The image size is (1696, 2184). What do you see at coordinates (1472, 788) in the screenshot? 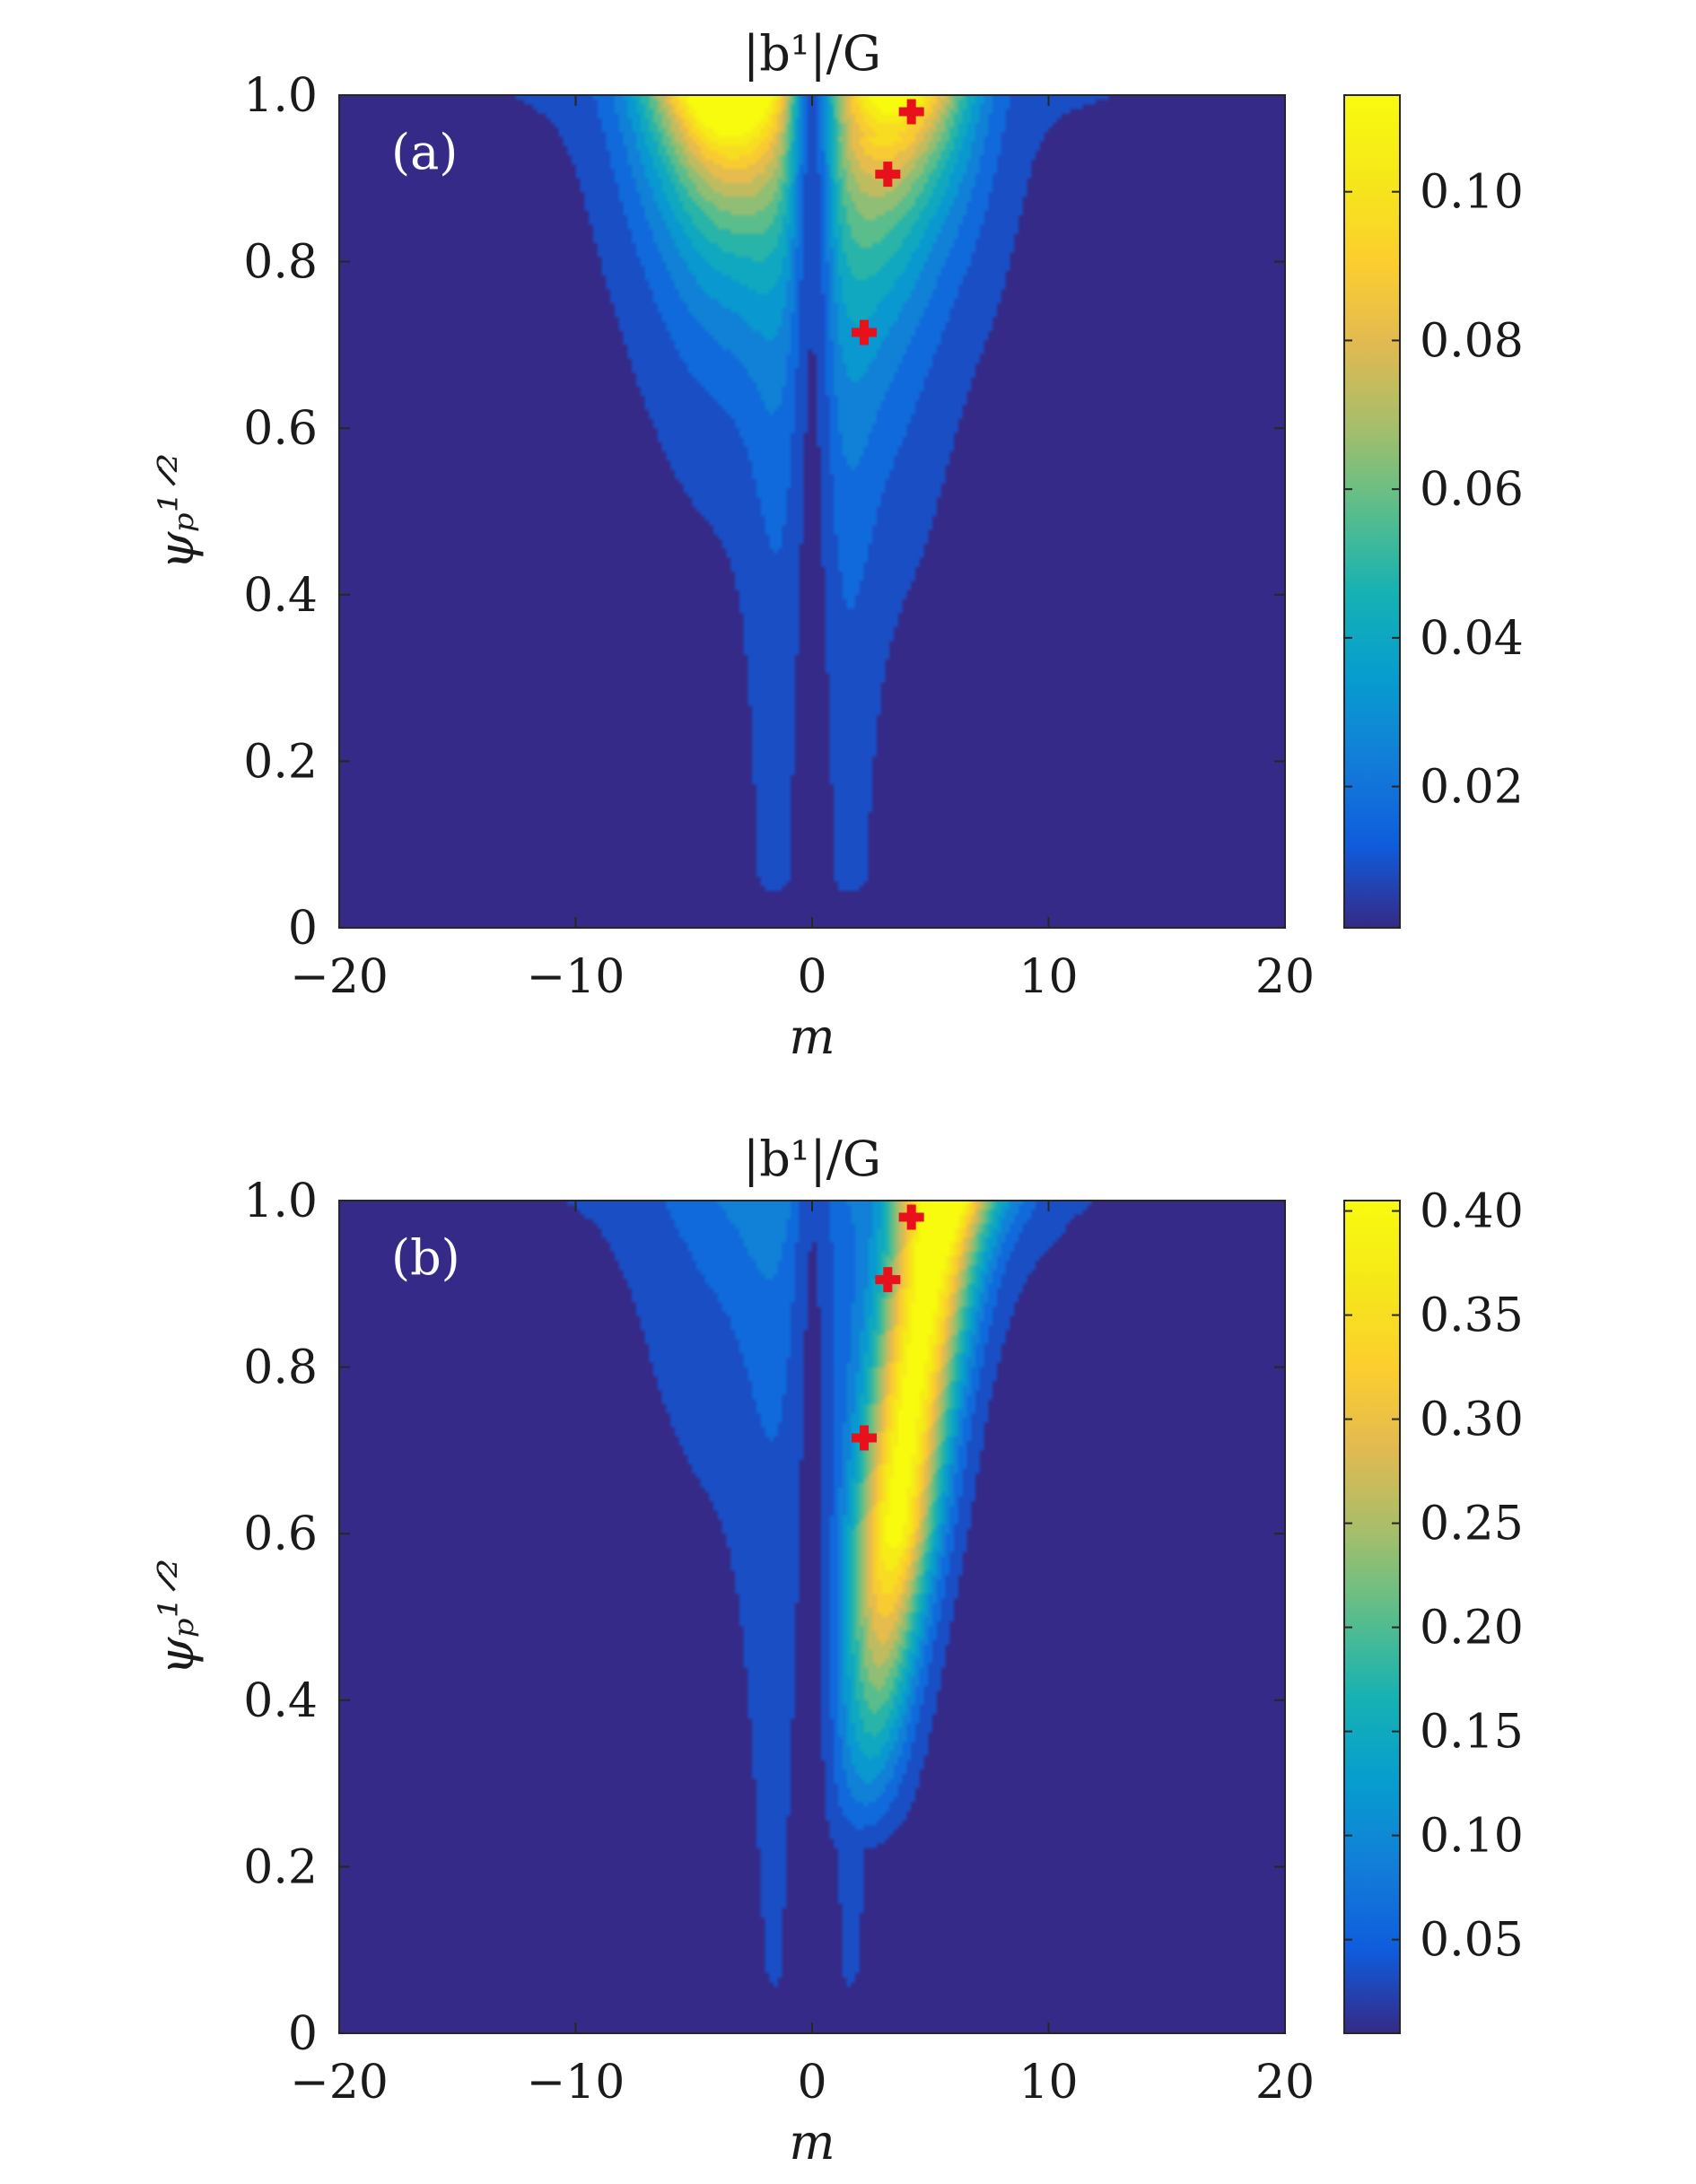
I see `colorbar-tick-label: 0.02` at bounding box center [1472, 788].